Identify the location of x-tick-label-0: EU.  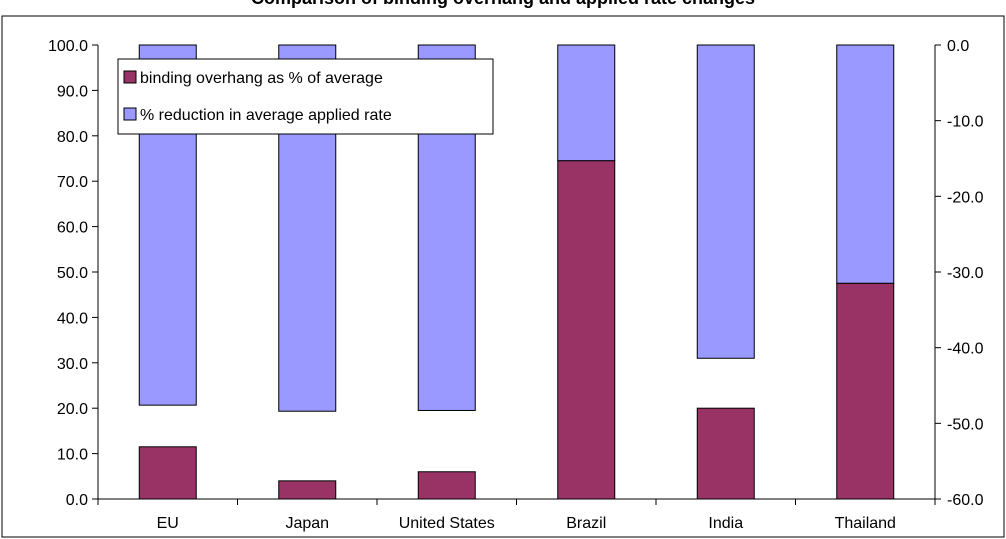
(168, 523).